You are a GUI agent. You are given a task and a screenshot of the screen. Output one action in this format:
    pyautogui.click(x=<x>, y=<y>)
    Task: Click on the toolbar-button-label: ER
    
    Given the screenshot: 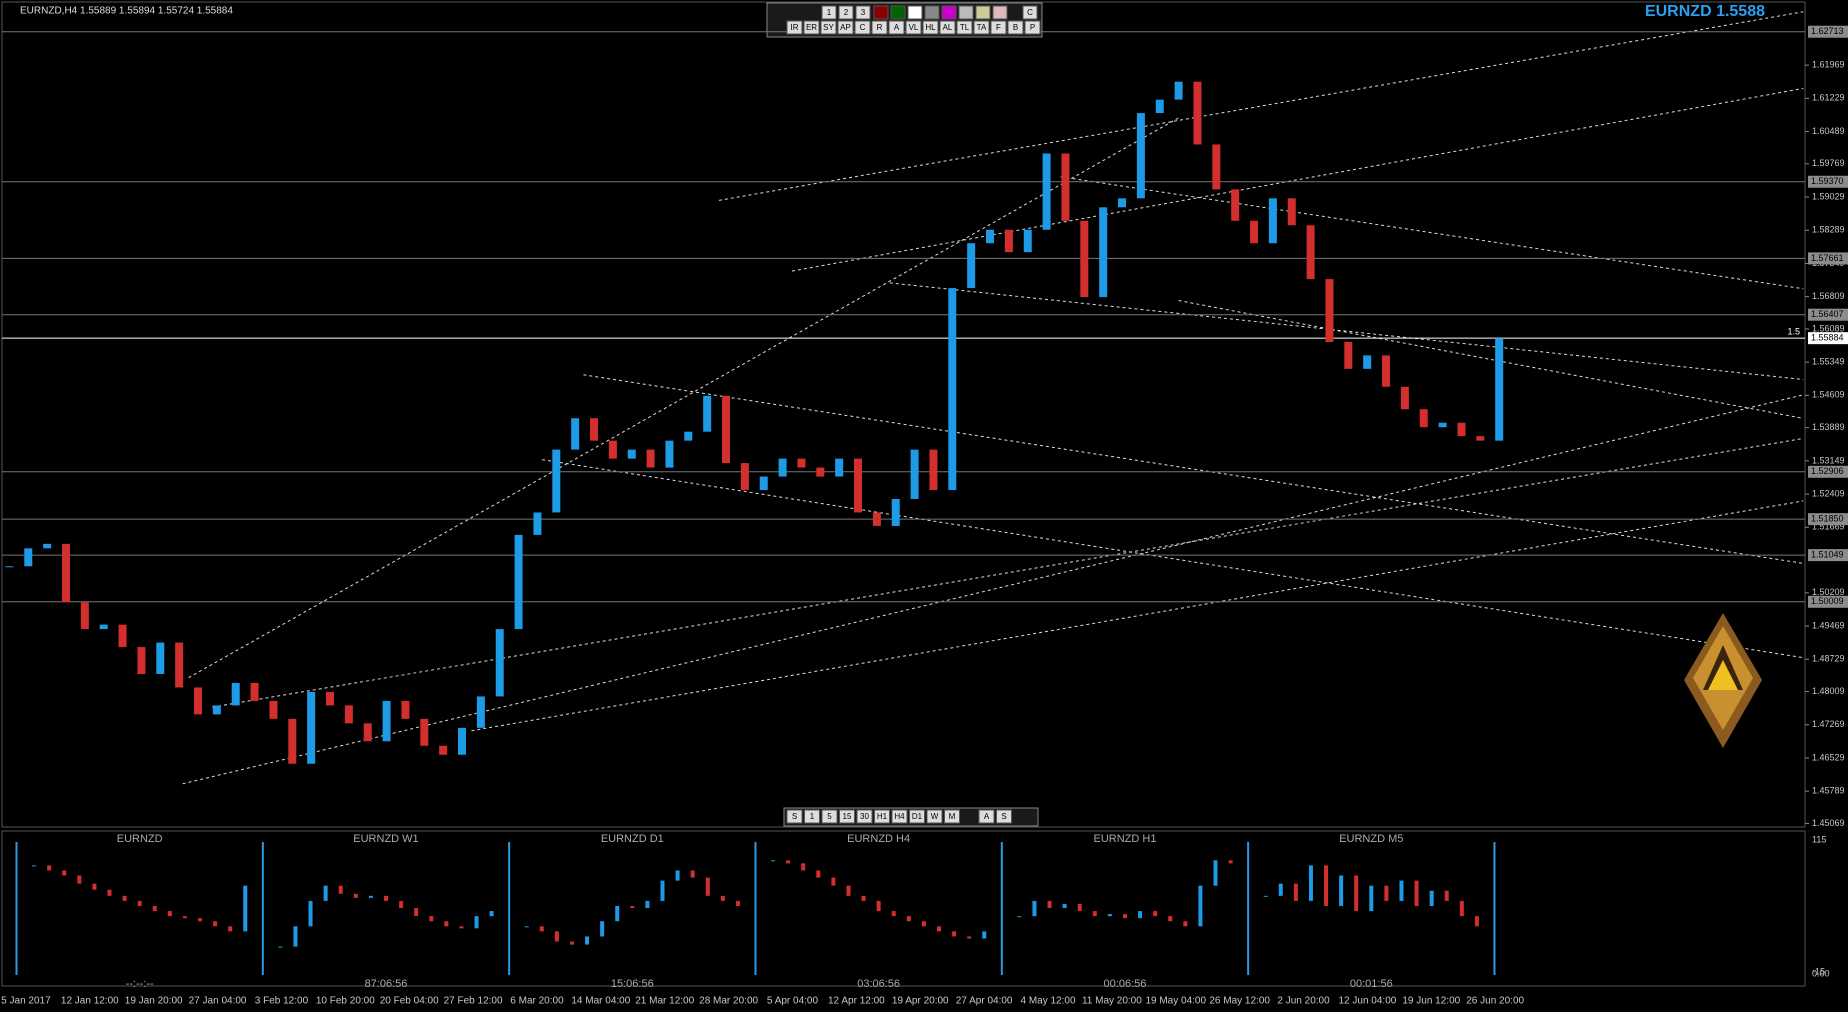 What is the action you would take?
    pyautogui.click(x=811, y=27)
    